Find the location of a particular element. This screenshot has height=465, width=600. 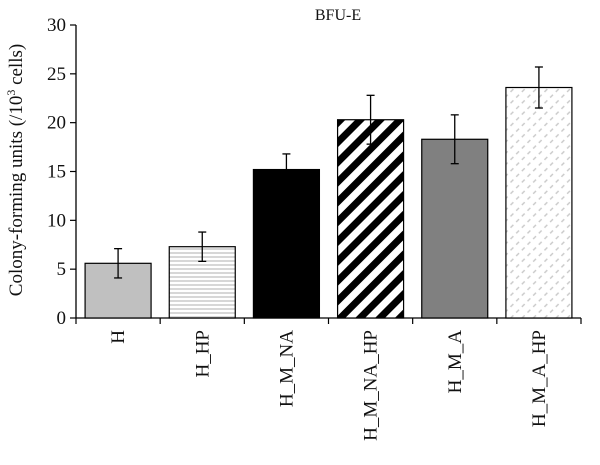

y-tick-label: 20 is located at coordinates (56, 123).